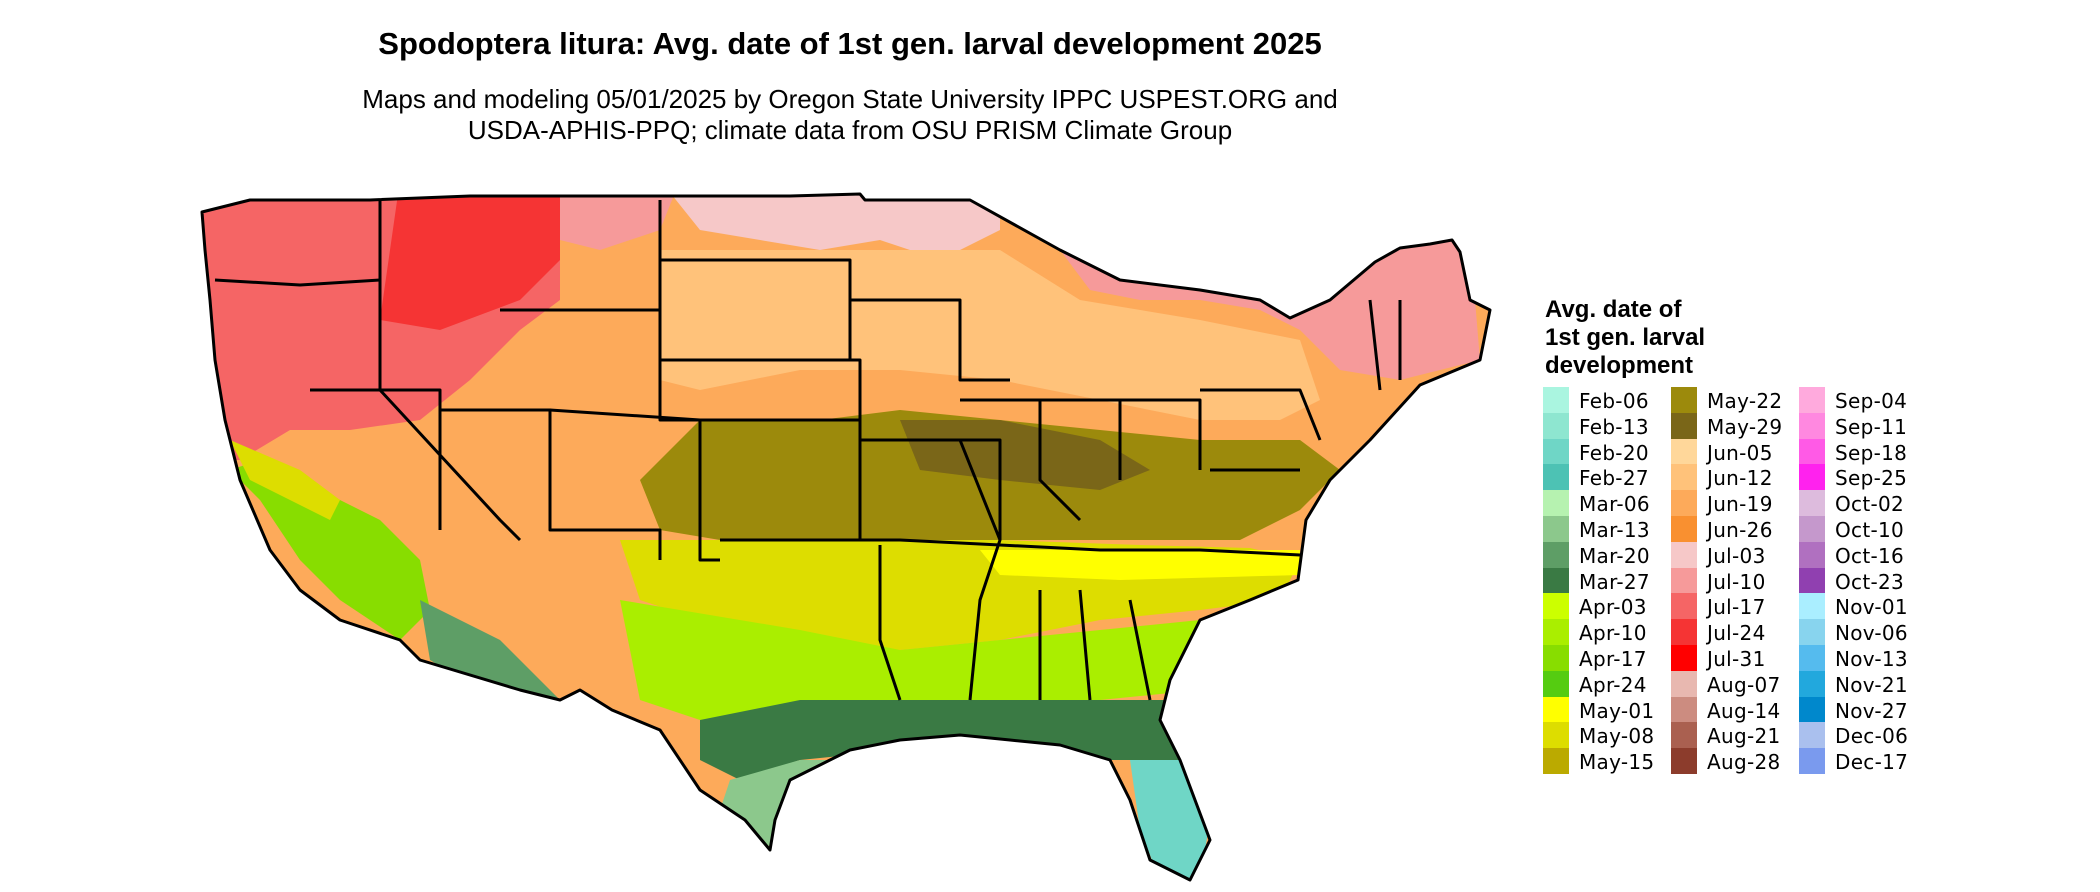  What do you see at coordinates (705, 474) in the screenshot?
I see `border-co-ks` at bounding box center [705, 474].